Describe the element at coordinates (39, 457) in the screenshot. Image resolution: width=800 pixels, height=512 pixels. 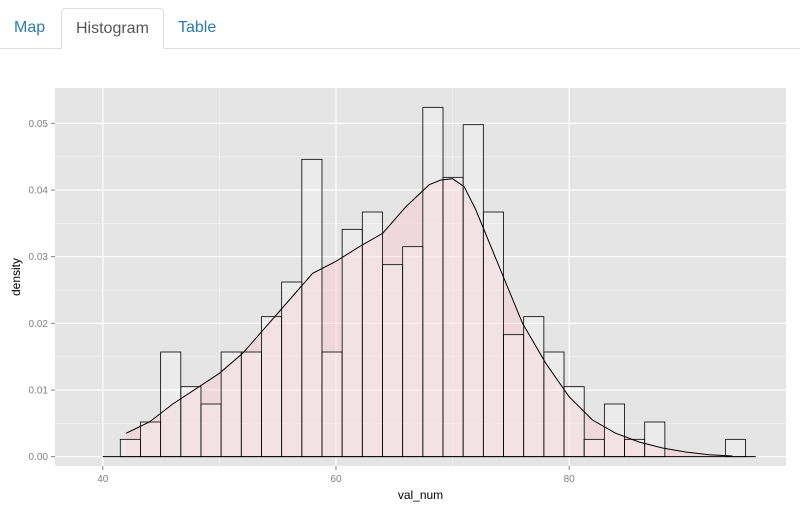
I see `y-tick-label: 0.00` at that location.